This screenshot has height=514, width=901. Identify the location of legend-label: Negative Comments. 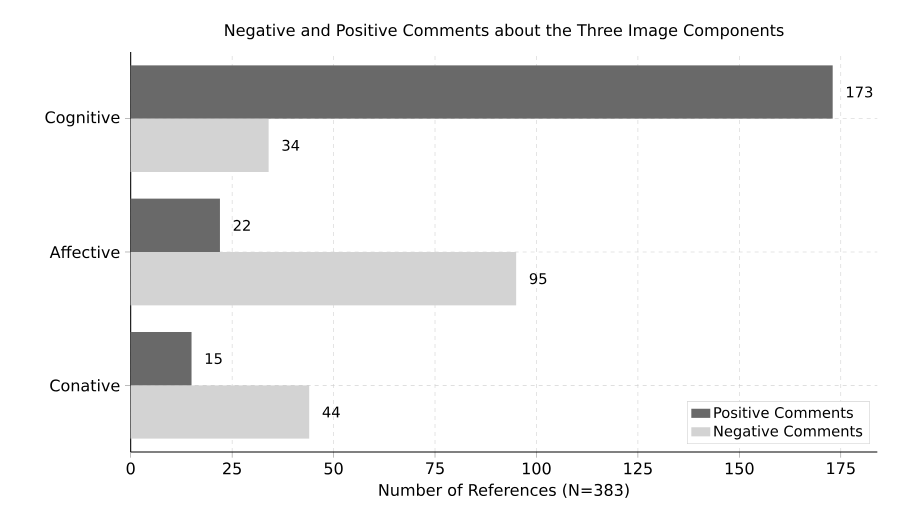
(788, 432).